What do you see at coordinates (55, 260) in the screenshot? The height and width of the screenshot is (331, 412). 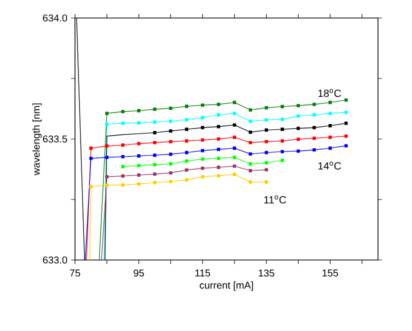 I see `y-tick-label: 633.0` at bounding box center [55, 260].